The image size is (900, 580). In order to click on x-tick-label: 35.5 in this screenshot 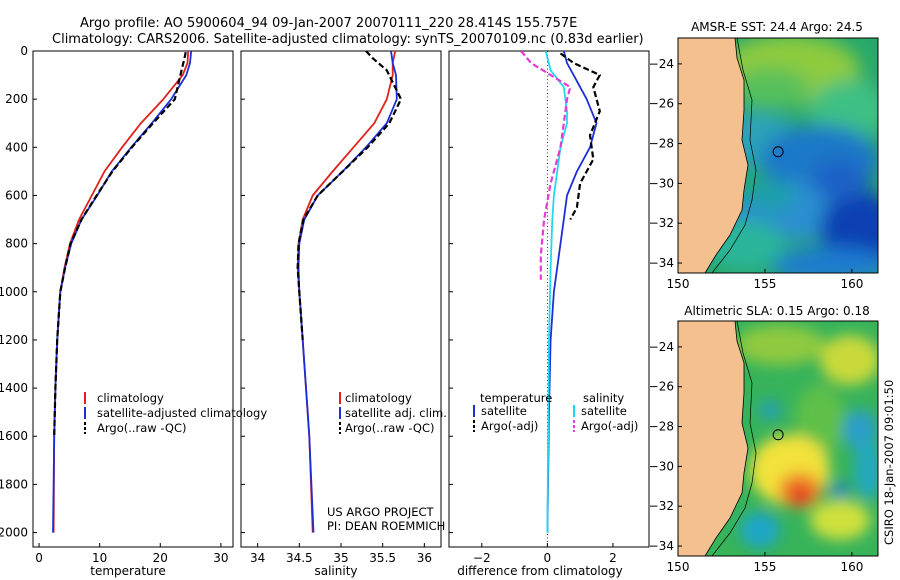, I will do `click(382, 558)`.